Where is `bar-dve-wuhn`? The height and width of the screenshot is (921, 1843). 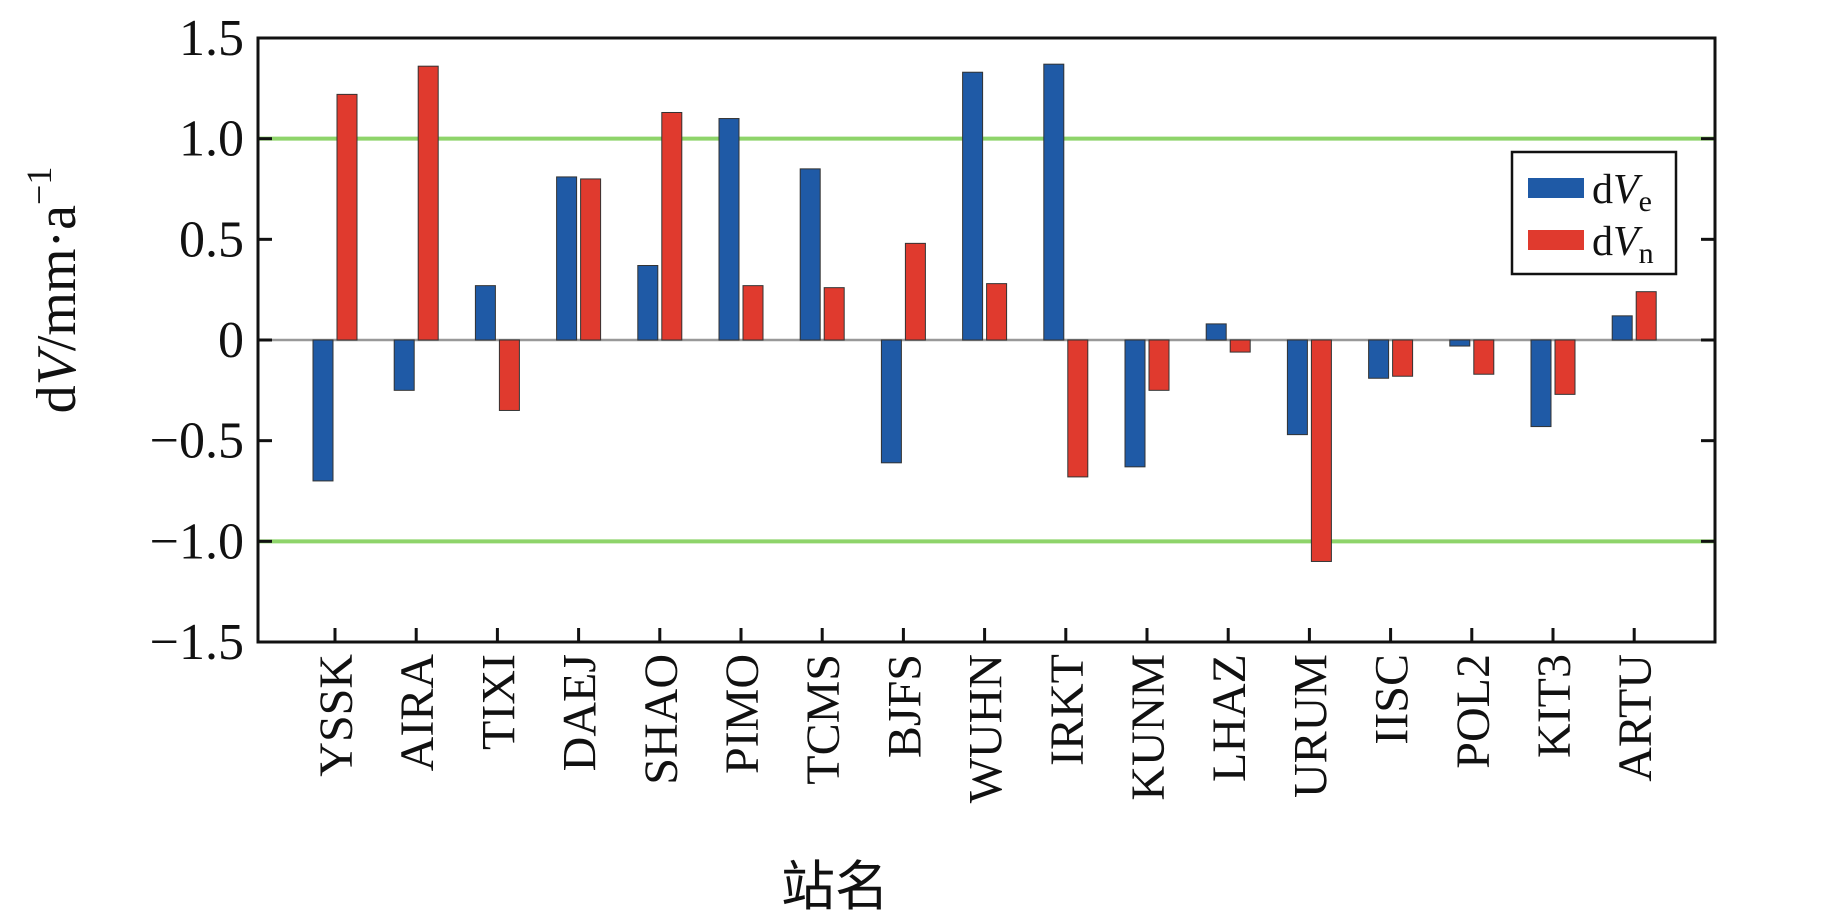 bar-dve-wuhn is located at coordinates (973, 206).